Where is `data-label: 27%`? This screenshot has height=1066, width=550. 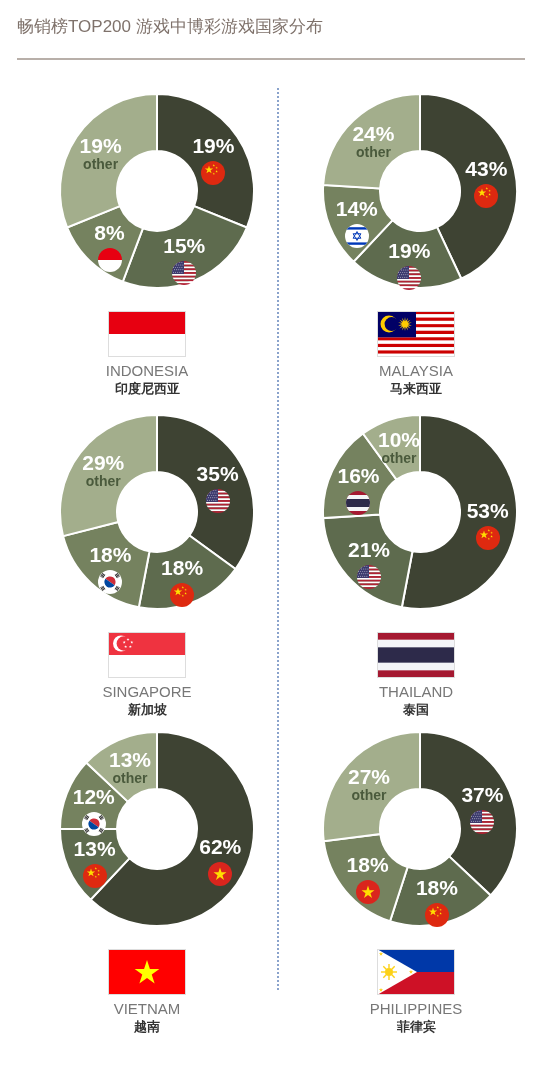 data-label: 27% is located at coordinates (369, 777).